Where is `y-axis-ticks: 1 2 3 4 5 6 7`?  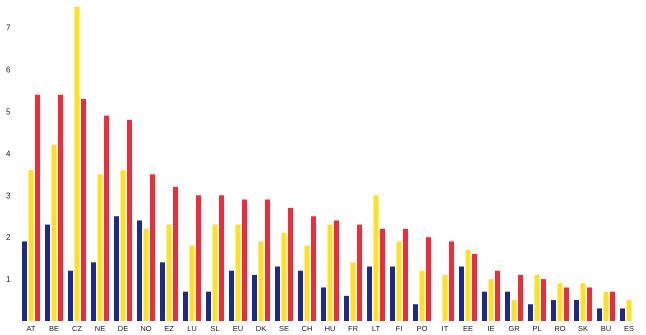 y-axis-ticks: 1 2 3 4 5 6 7 is located at coordinates (8, 154).